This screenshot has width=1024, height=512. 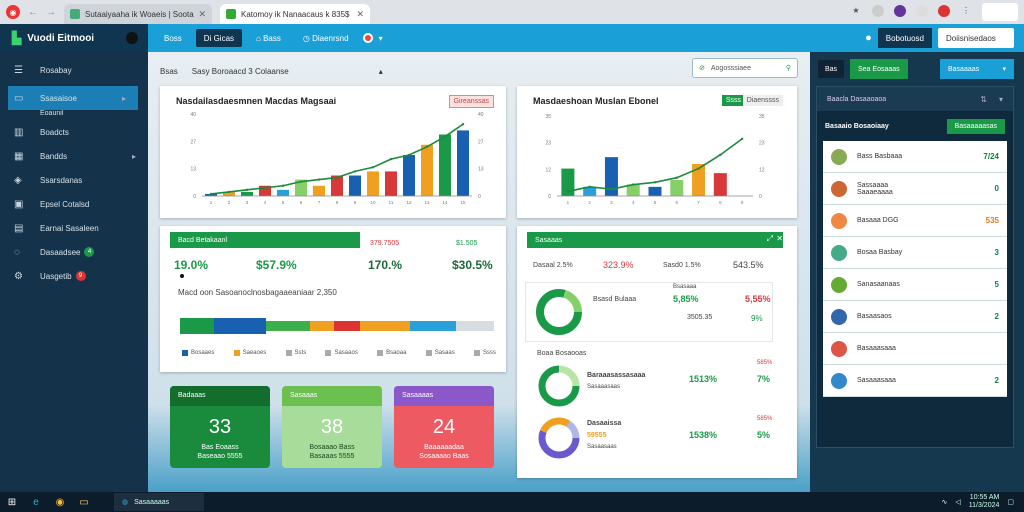 What do you see at coordinates (51, 12) in the screenshot?
I see `forward-icon: →` at bounding box center [51, 12].